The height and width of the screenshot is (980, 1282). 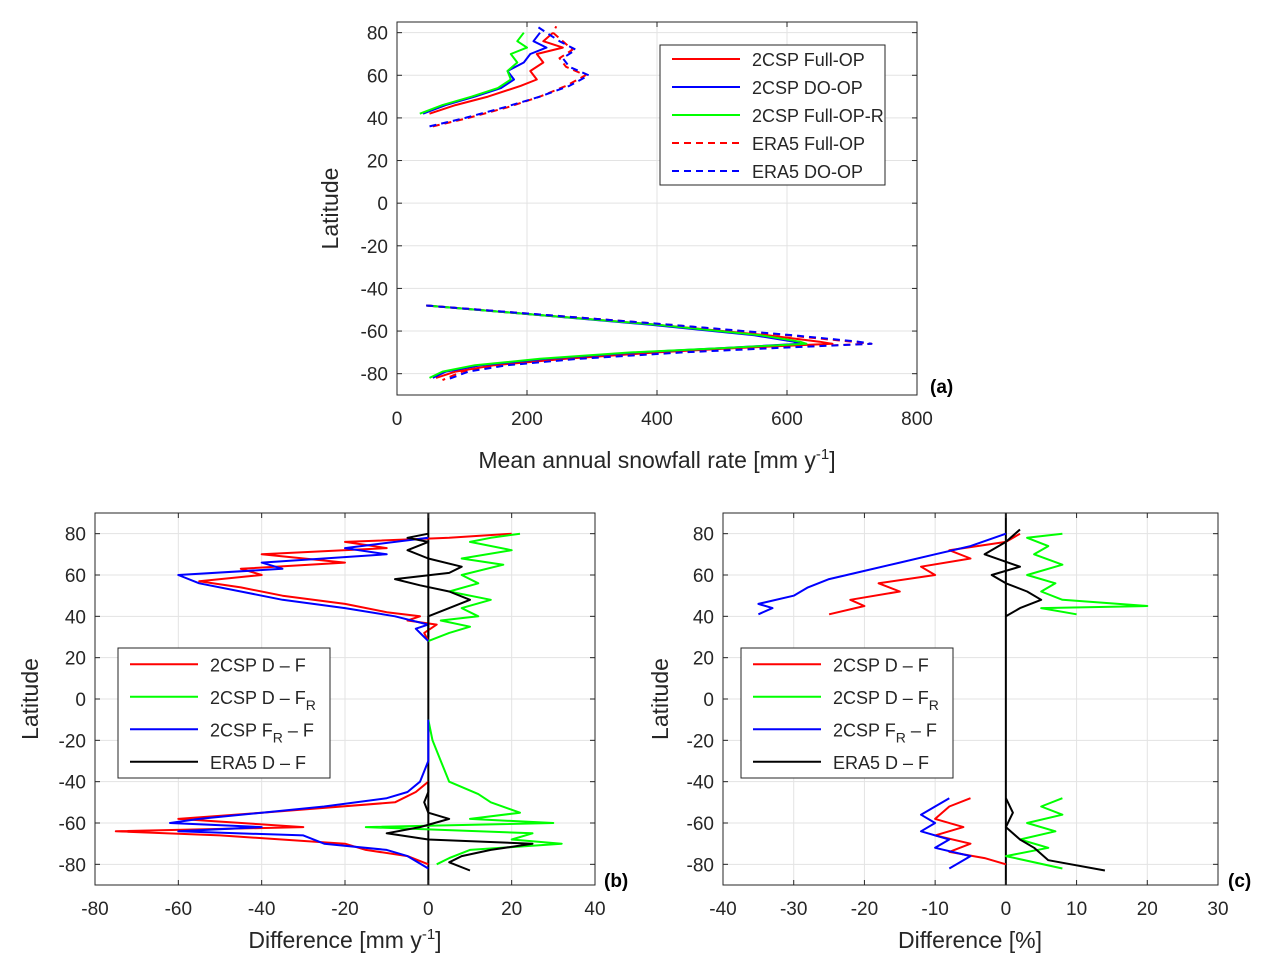 What do you see at coordinates (1239, 881) in the screenshot?
I see `panel-label: (c)` at bounding box center [1239, 881].